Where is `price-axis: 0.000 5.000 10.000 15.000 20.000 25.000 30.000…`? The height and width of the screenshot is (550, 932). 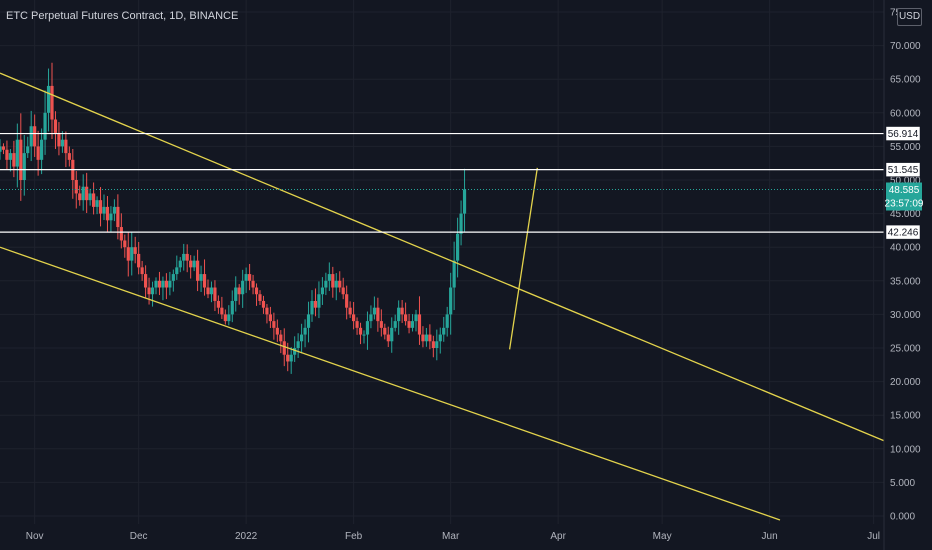
price-axis: 0.000 5.000 10.000 15.000 20.000 25.000 30.000… is located at coordinates (902, 275).